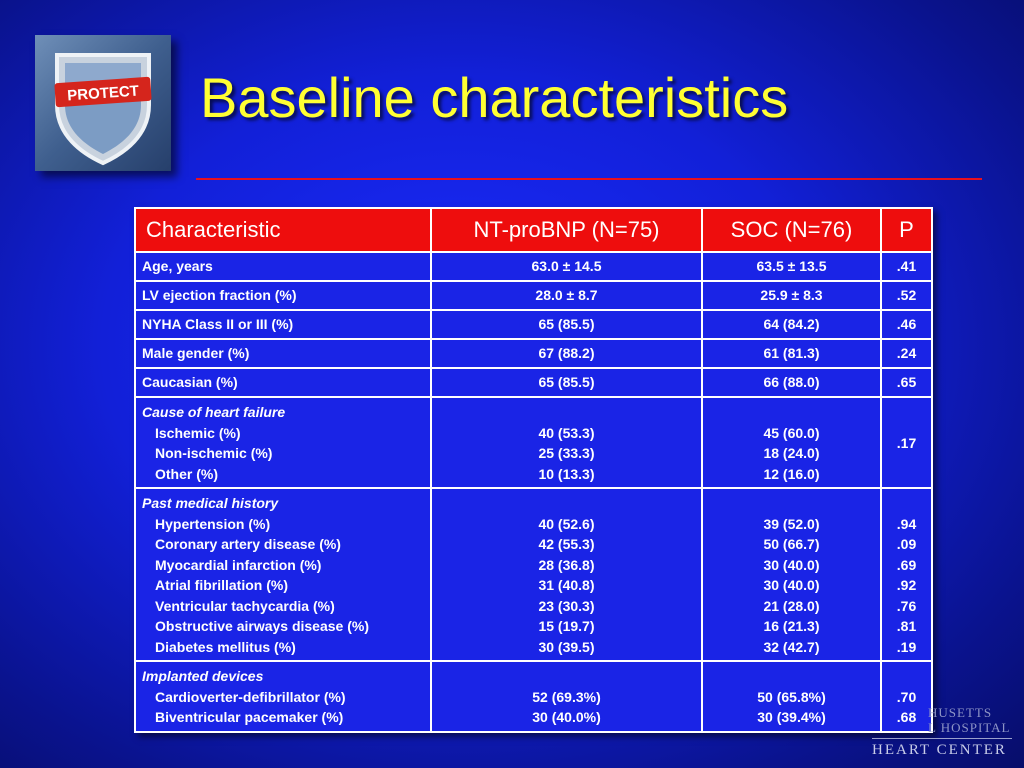 The height and width of the screenshot is (768, 1024). Describe the element at coordinates (238, 564) in the screenshot. I see `item-label: Myocardial infarction (%)` at that location.